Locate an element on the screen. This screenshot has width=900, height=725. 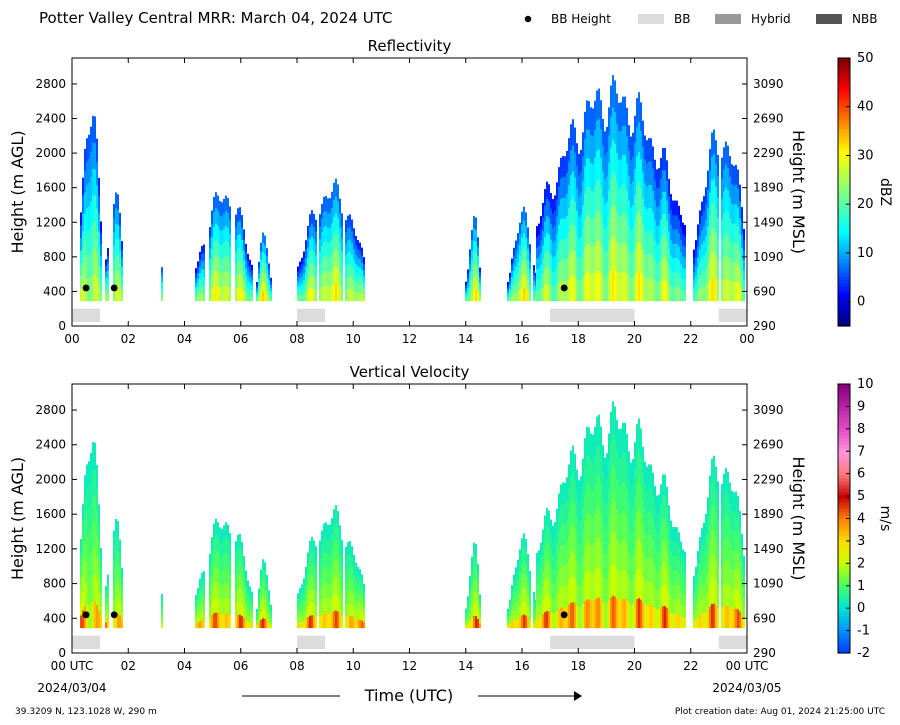
colorbar-tick-label: 7 is located at coordinates (861, 451).